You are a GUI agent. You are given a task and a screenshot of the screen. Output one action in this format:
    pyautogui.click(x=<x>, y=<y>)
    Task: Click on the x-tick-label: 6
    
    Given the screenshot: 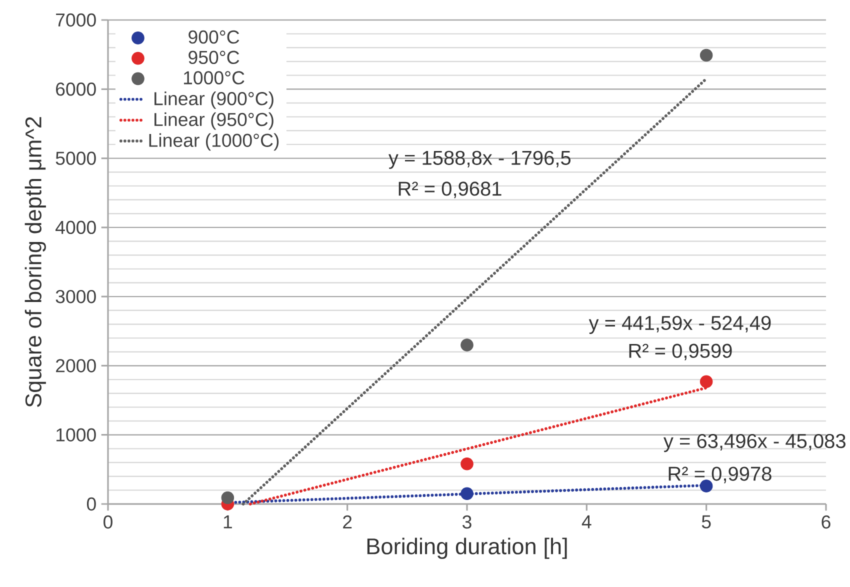 What is the action you would take?
    pyautogui.click(x=826, y=522)
    